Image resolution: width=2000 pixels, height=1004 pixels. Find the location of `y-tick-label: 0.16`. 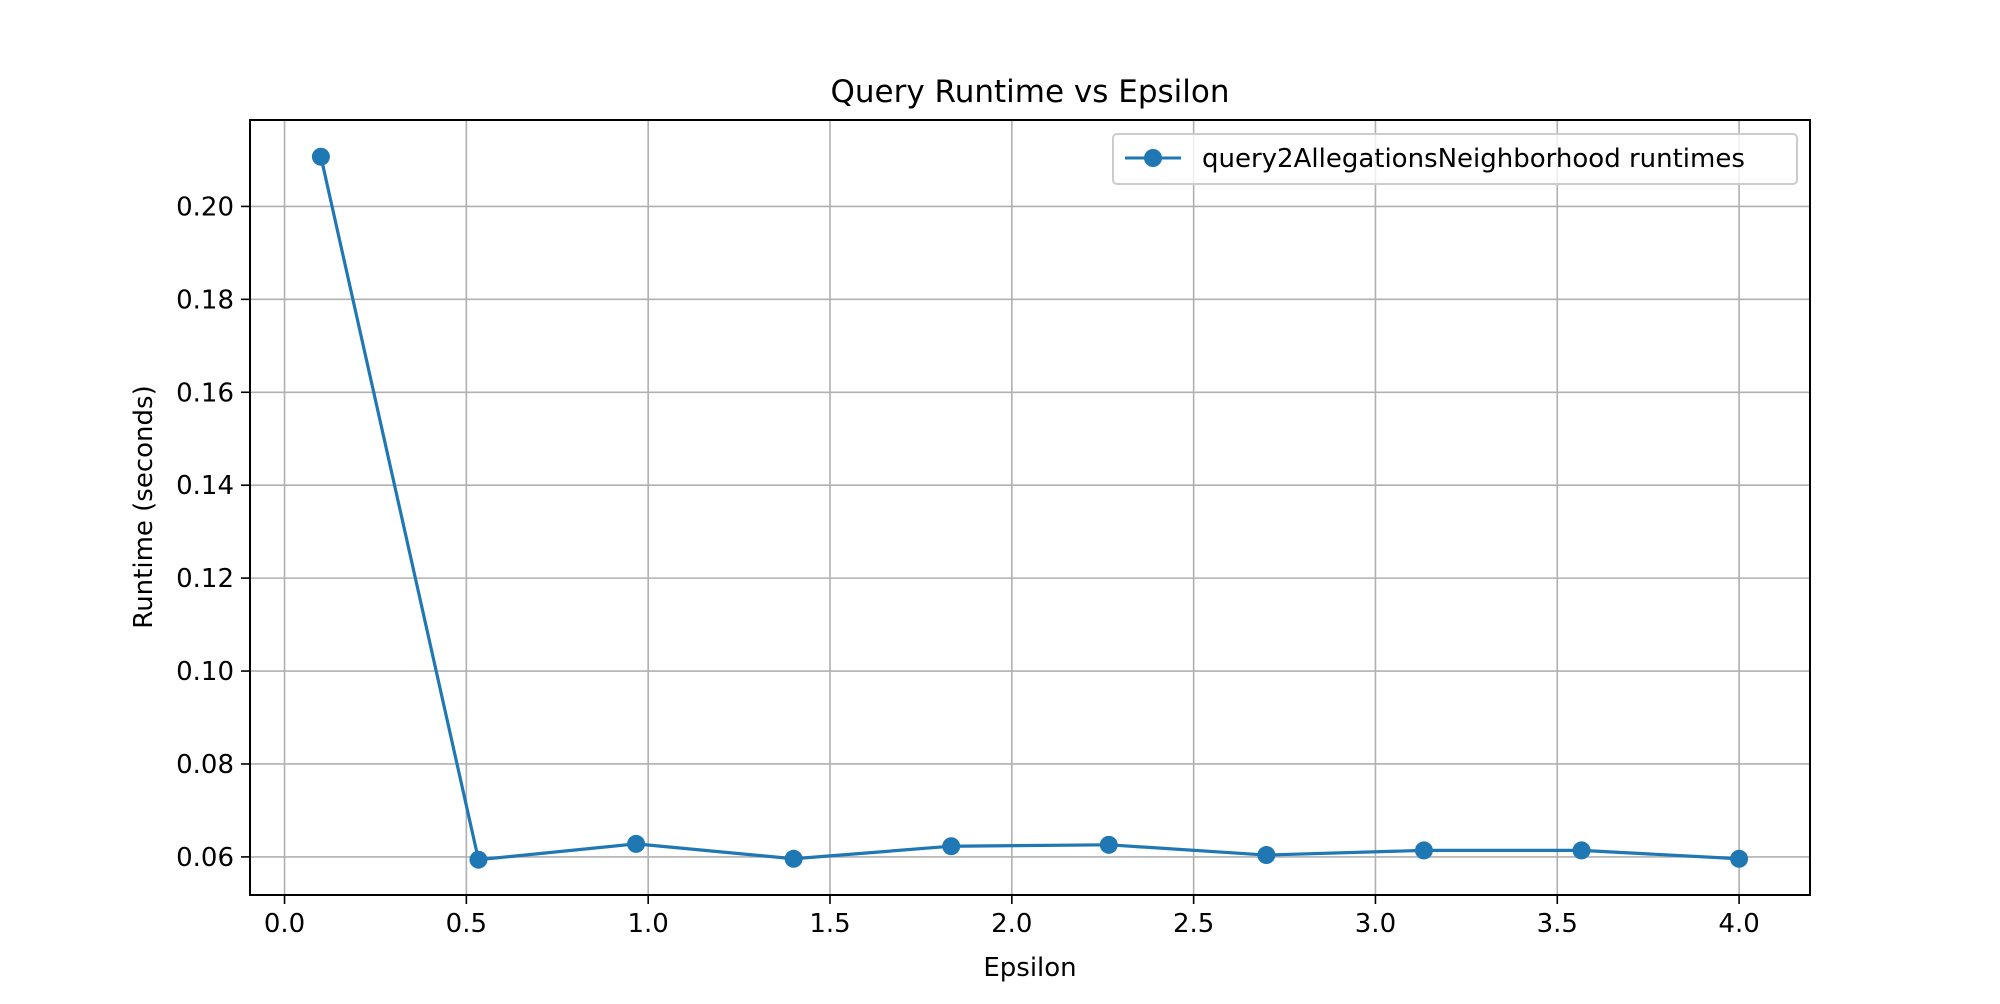

y-tick-label: 0.16 is located at coordinates (205, 393).